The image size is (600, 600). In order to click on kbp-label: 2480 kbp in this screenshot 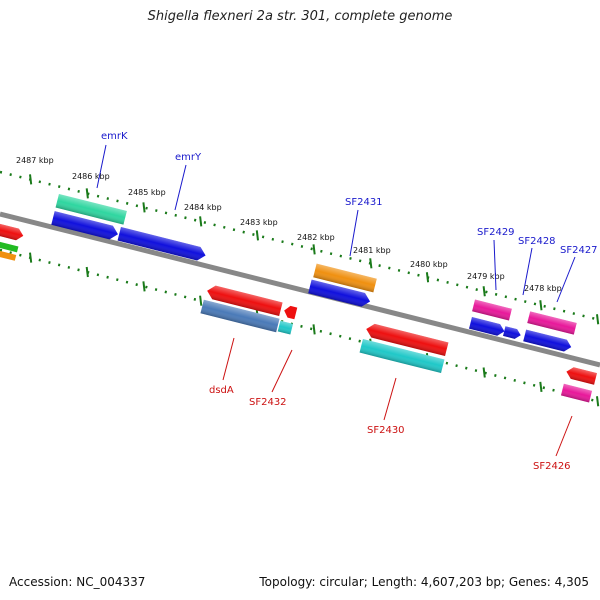, I will do `click(429, 264)`.